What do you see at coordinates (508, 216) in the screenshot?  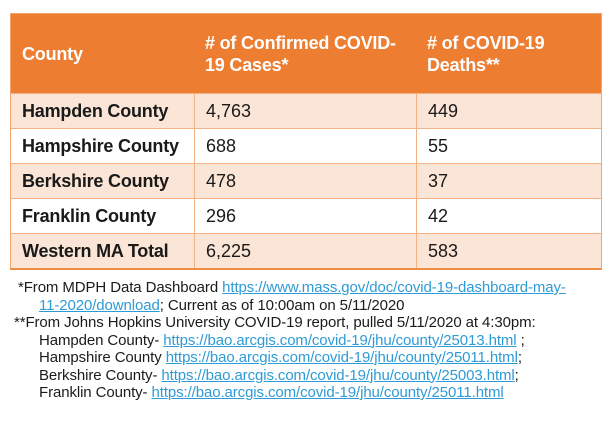 I see `deaths-value: 42` at bounding box center [508, 216].